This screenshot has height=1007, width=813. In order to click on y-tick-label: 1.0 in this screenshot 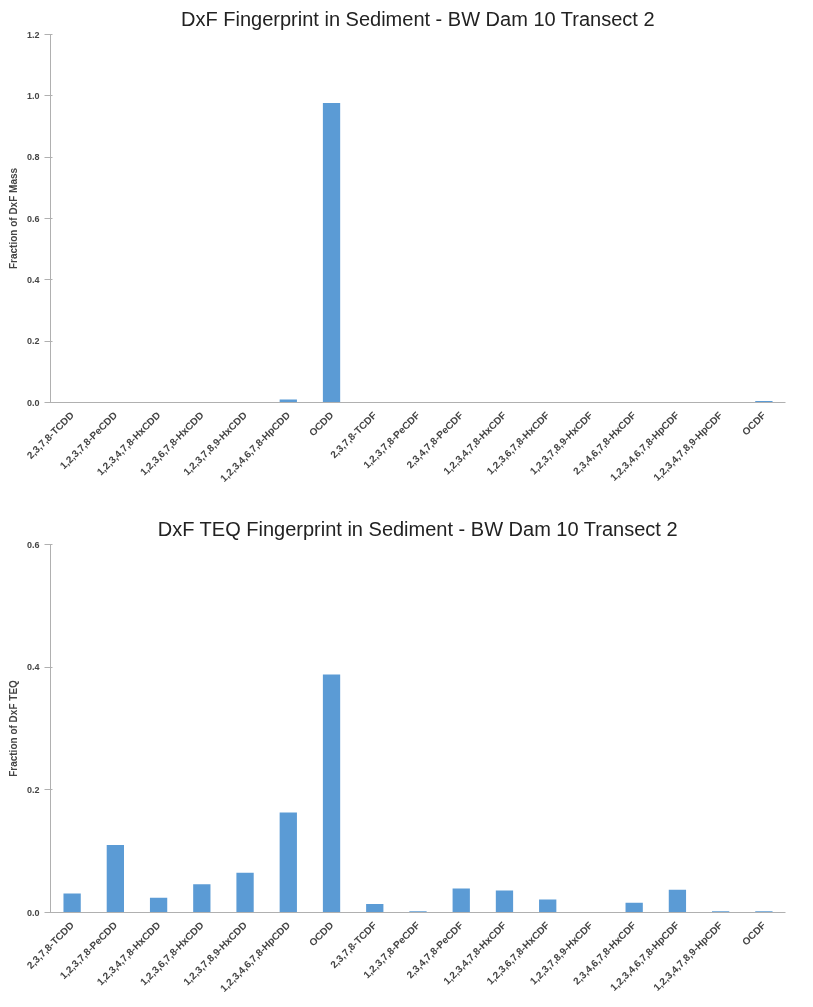, I will do `click(33, 95)`.